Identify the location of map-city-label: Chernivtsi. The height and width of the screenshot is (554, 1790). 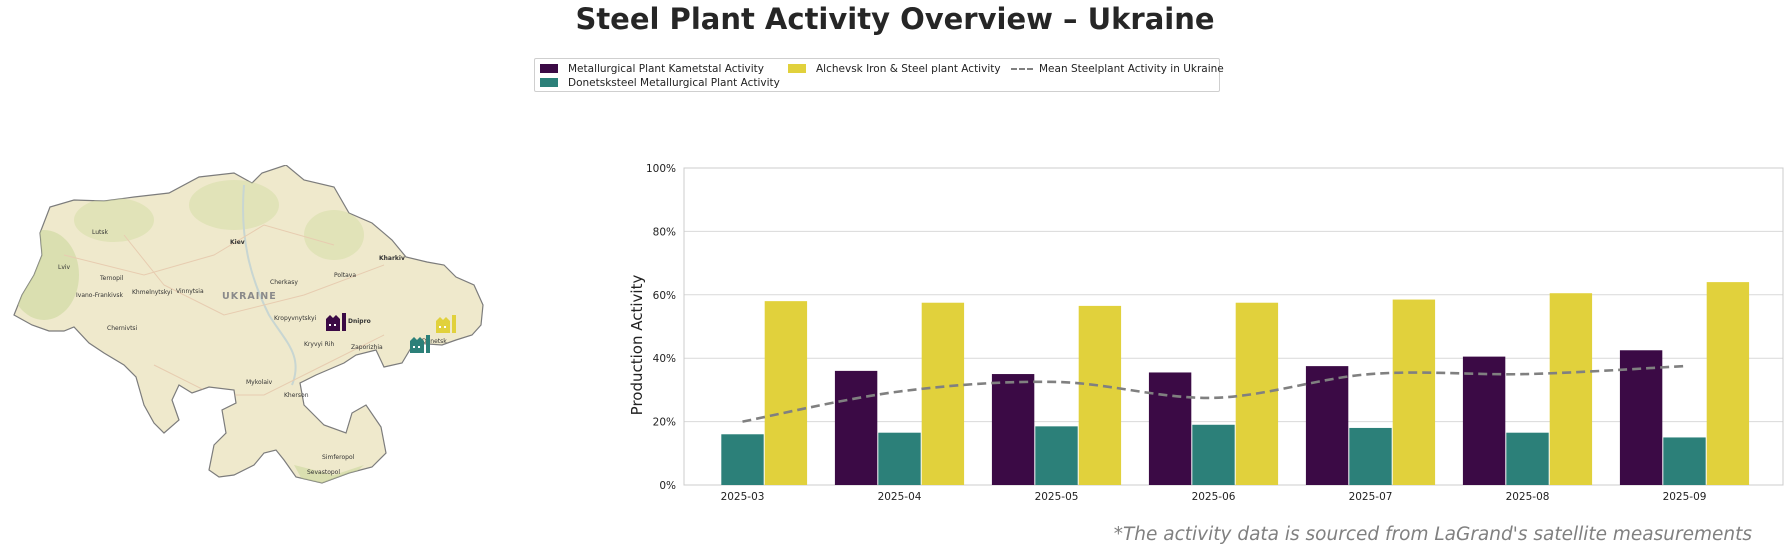
(122, 328).